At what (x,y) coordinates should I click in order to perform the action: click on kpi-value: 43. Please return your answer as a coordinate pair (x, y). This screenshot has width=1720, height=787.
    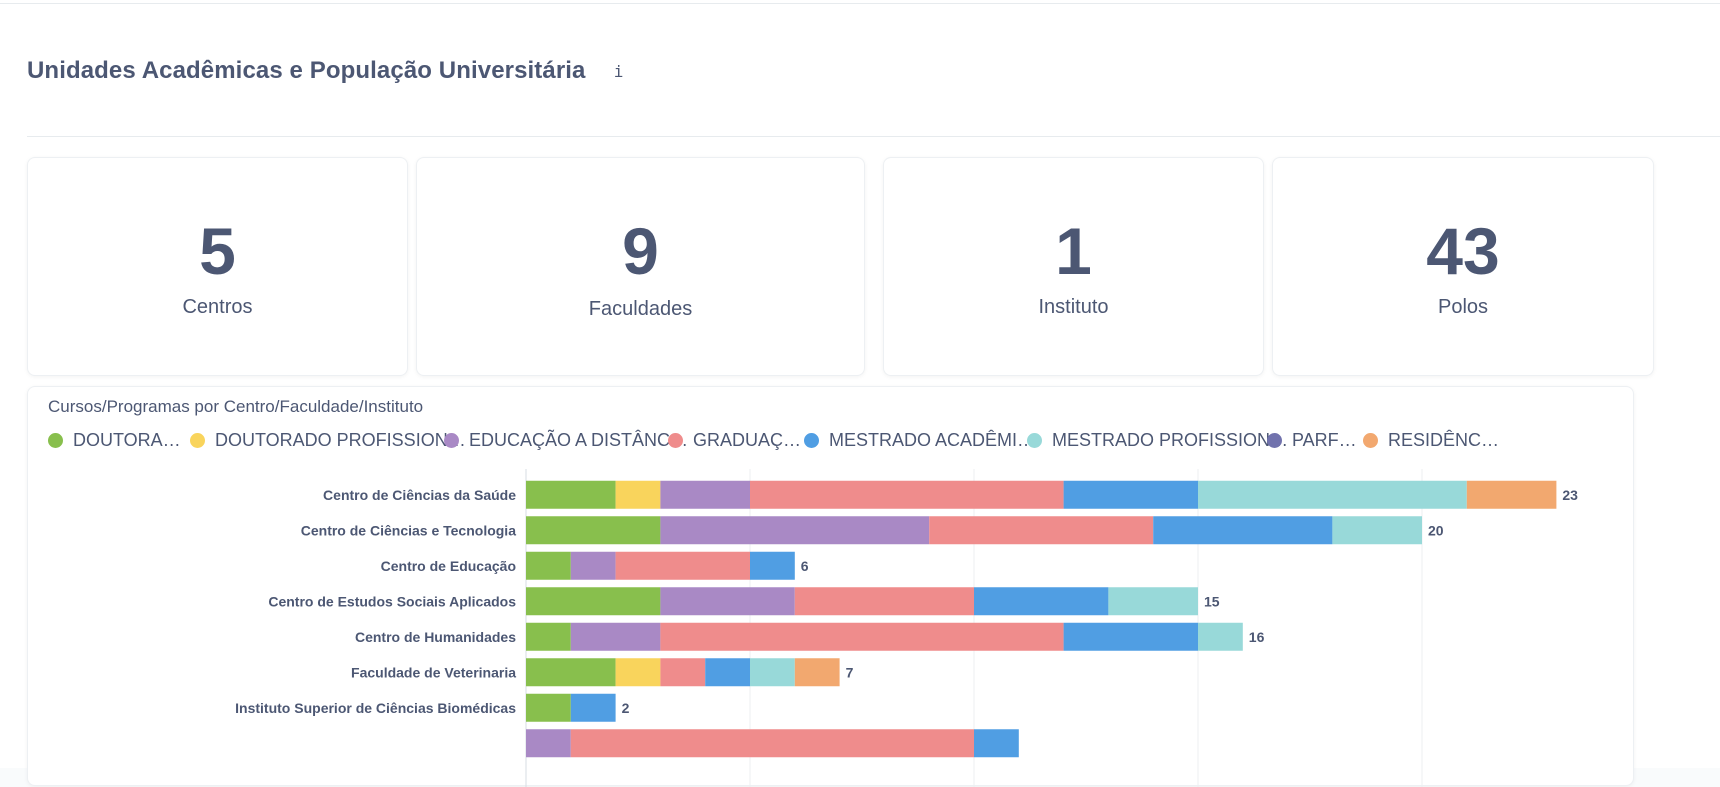
    Looking at the image, I should click on (1463, 251).